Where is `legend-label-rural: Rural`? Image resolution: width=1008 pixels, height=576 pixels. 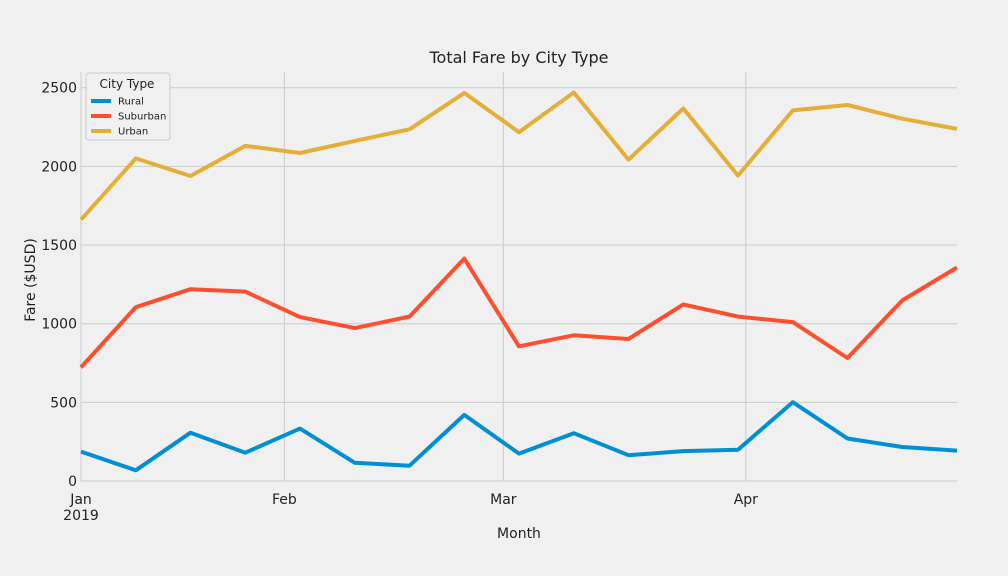 legend-label-rural: Rural is located at coordinates (131, 102).